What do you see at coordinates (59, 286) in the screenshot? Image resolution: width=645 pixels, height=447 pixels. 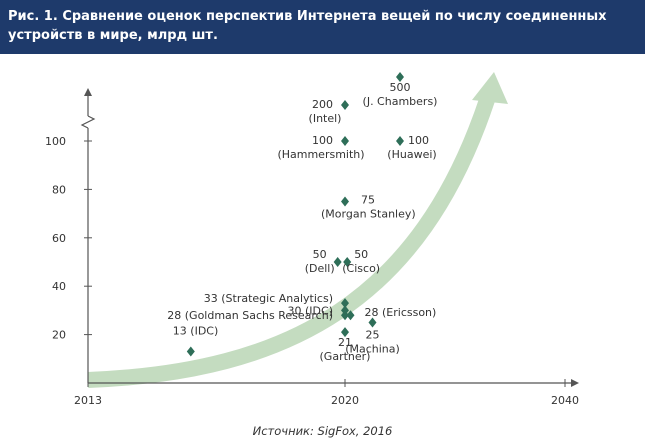 I see `y-tick-label: 40` at bounding box center [59, 286].